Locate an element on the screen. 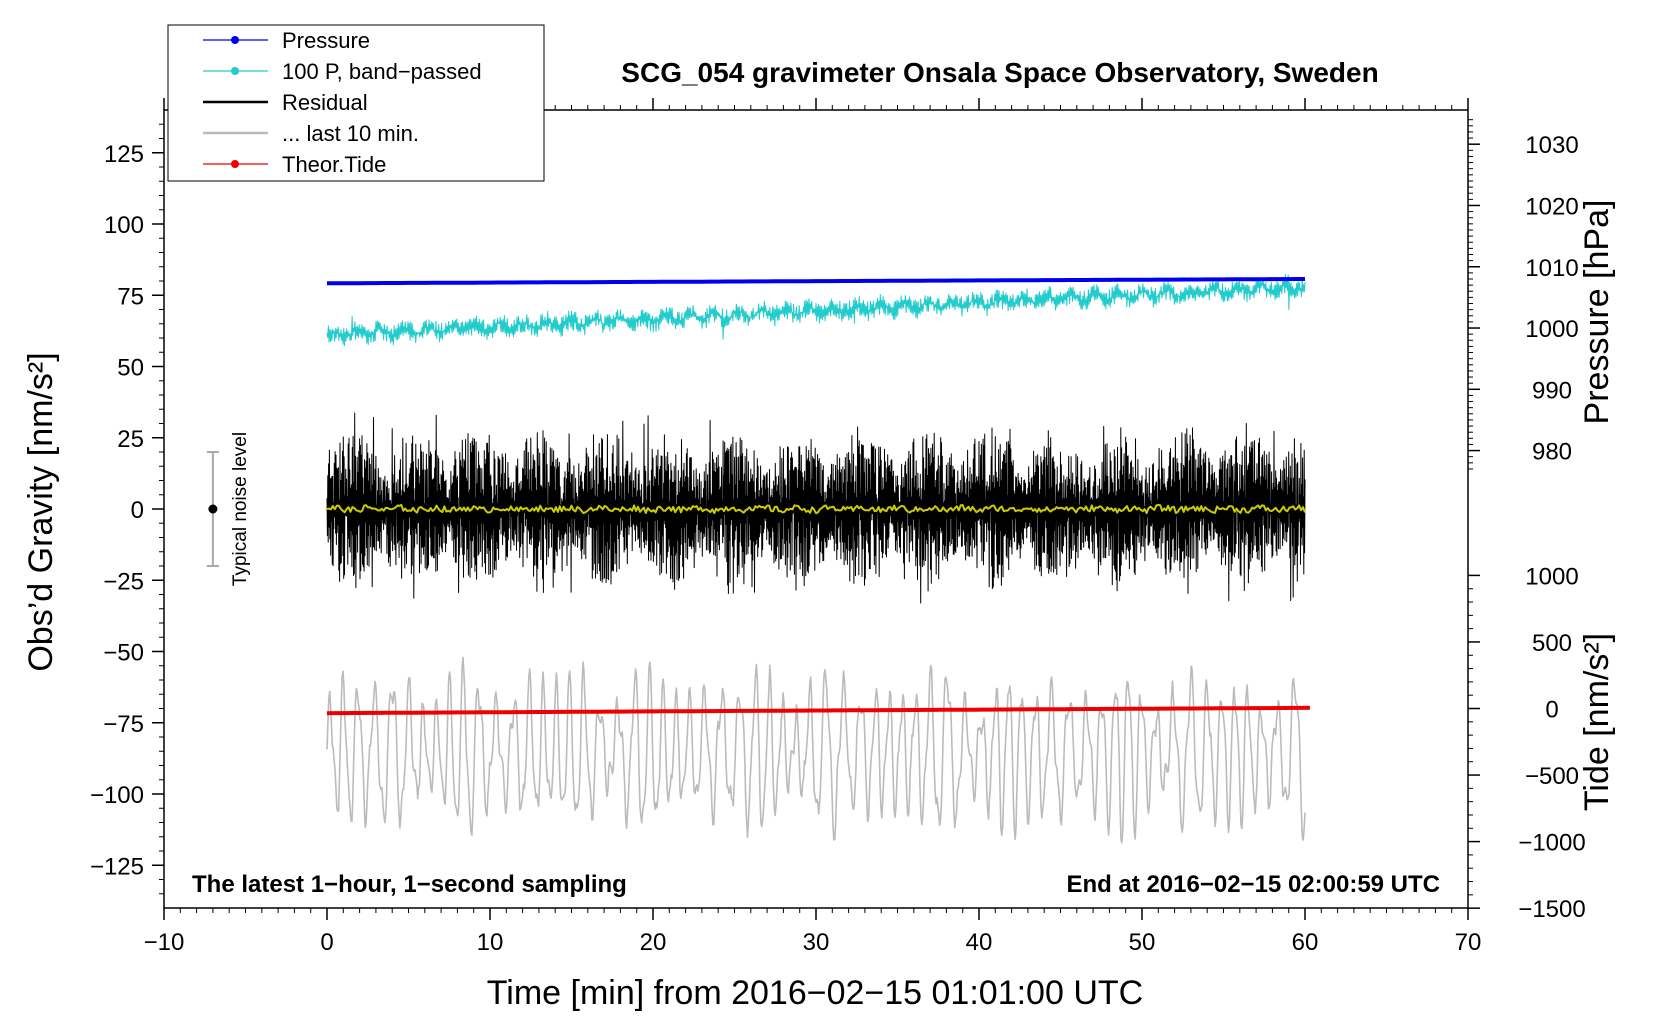 This screenshot has width=1660, height=1020. x-tick-label: 70 is located at coordinates (1468, 942).